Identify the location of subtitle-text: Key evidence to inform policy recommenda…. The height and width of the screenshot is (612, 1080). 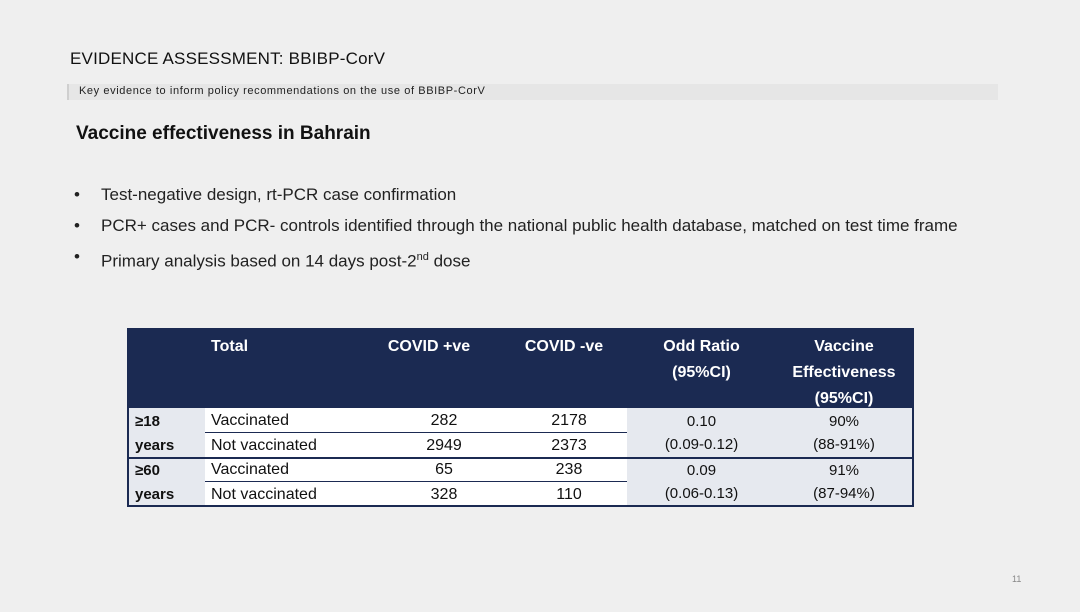
(282, 91).